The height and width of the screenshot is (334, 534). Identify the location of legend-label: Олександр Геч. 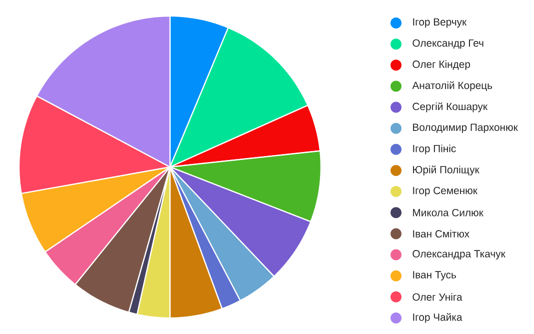
(448, 44).